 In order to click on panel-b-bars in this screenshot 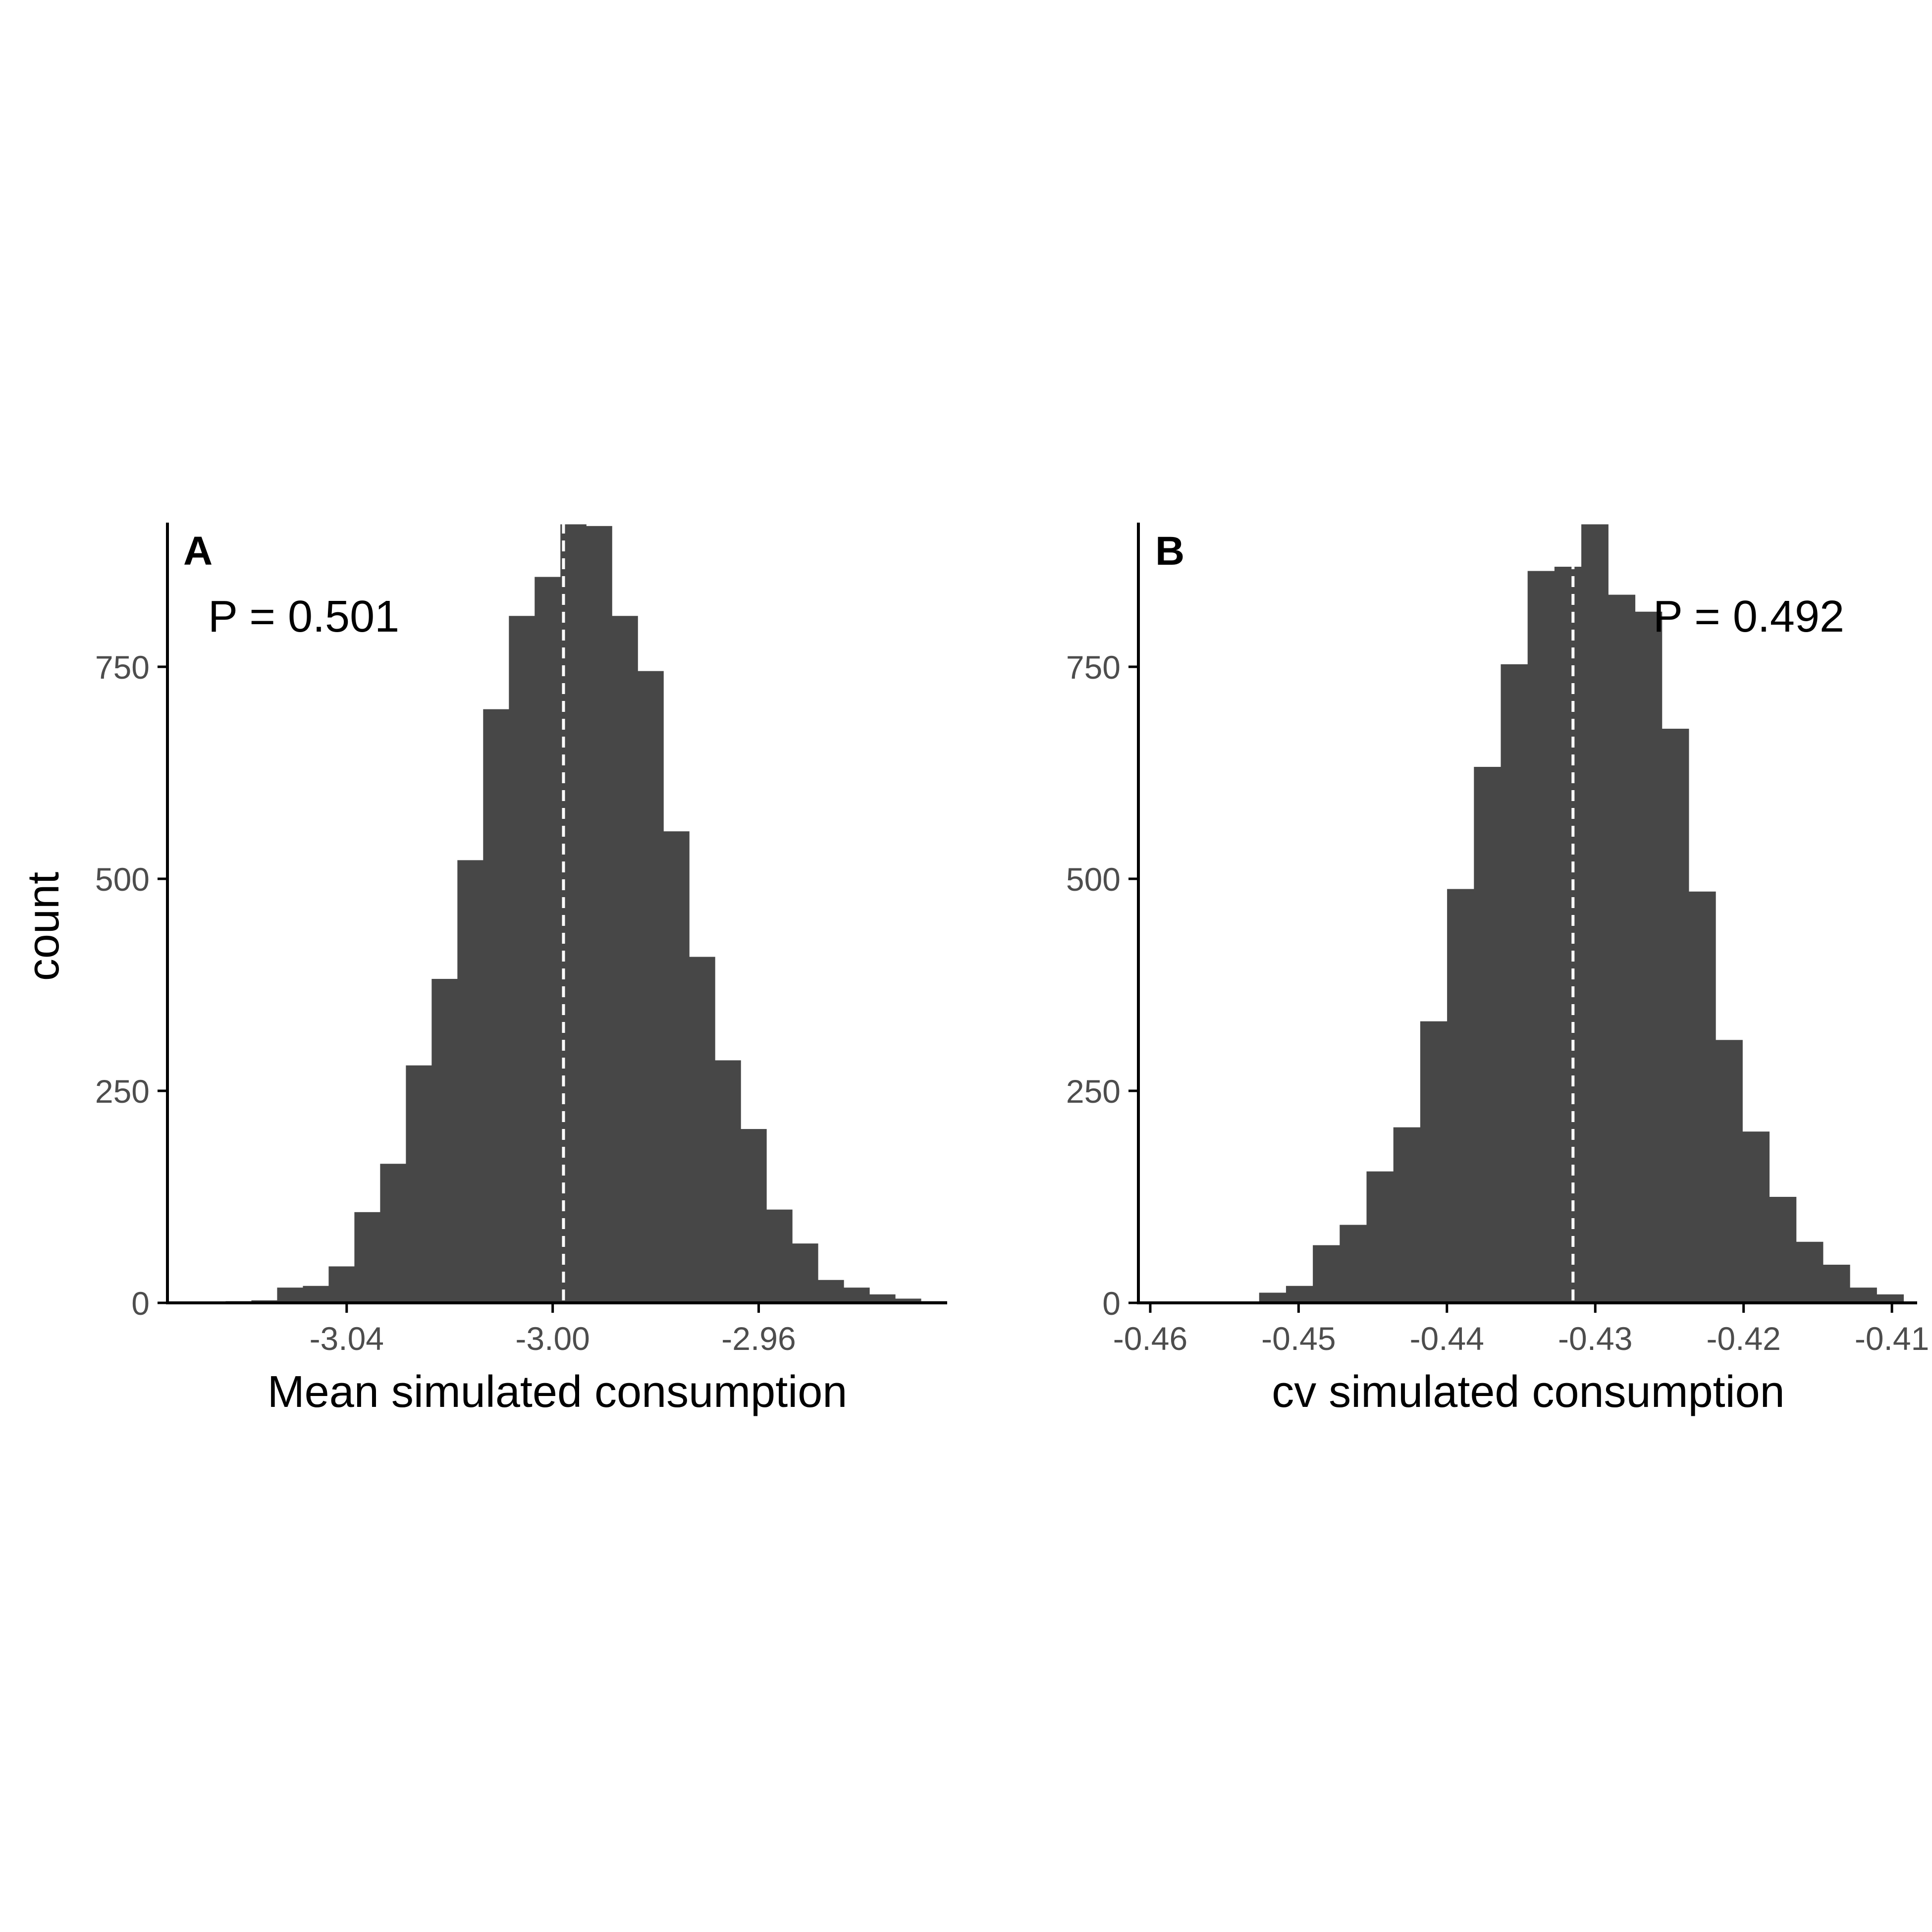, I will do `click(1582, 914)`.